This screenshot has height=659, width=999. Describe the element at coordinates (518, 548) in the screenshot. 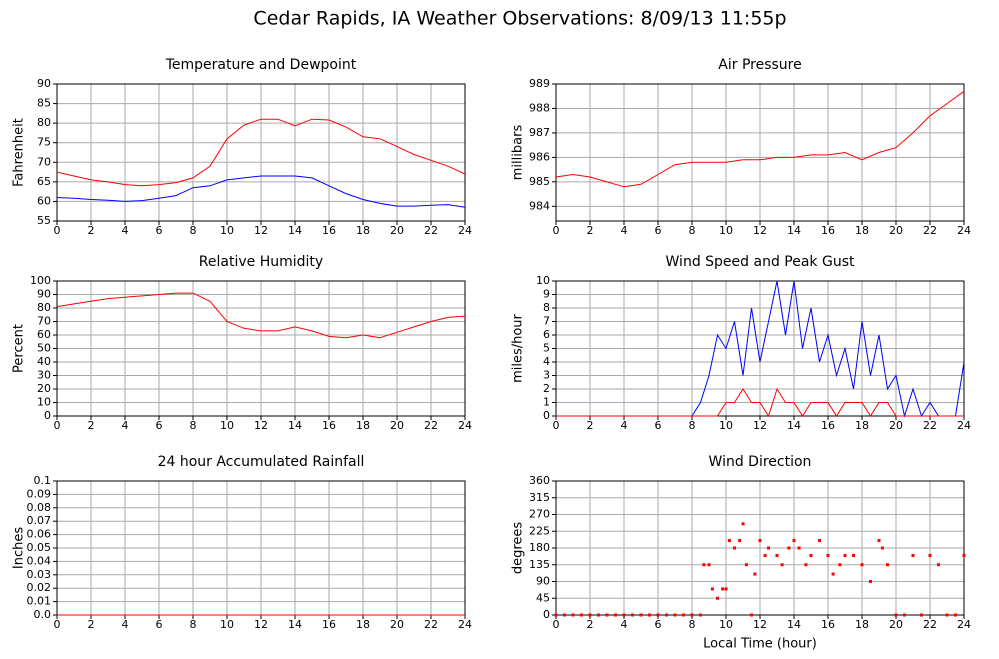

I see `y-axis-label: degrees` at that location.